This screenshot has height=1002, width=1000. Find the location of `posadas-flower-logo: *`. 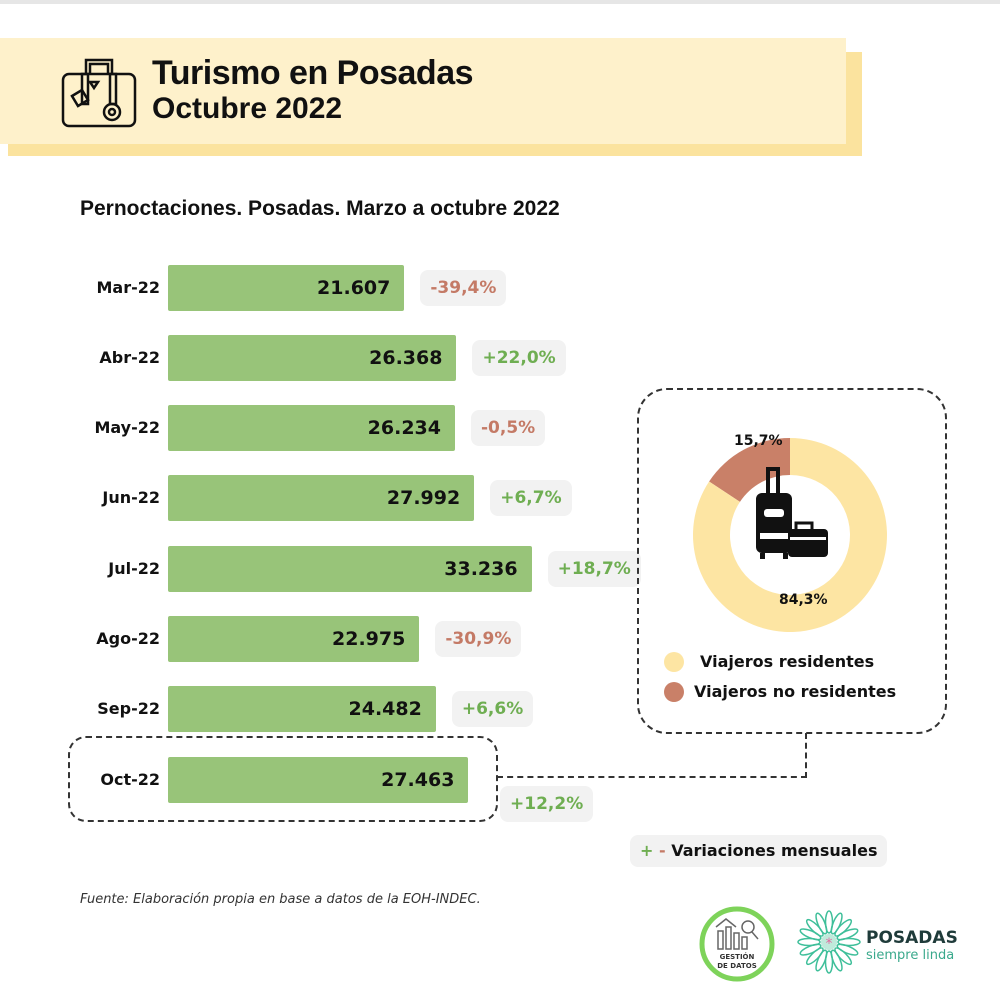

posadas-flower-logo: * is located at coordinates (829, 942).